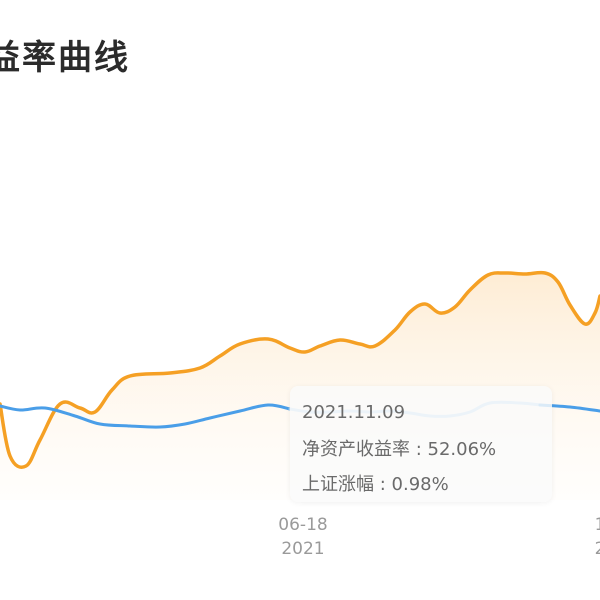 This screenshot has width=600, height=600. Describe the element at coordinates (597, 525) in the screenshot. I see `x-tick-date: 1` at that location.